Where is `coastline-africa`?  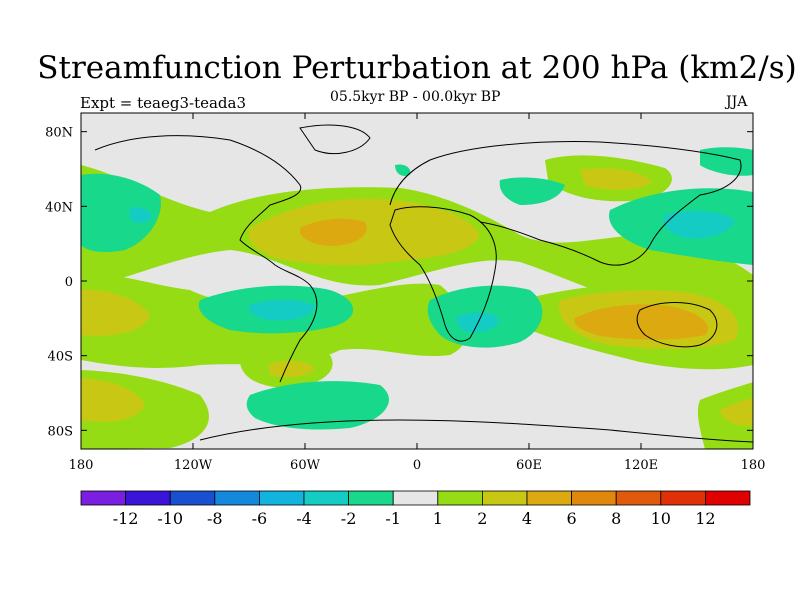 coastline-africa is located at coordinates (443, 274).